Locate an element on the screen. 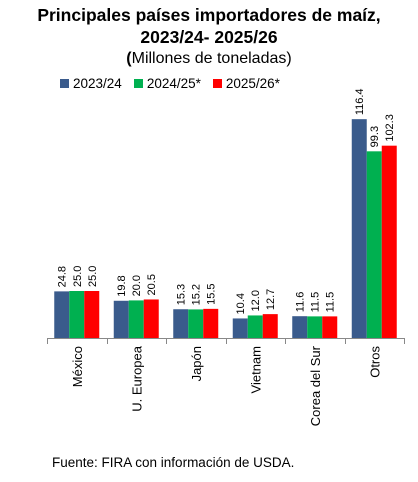 This screenshot has height=482, width=418. data-label: 19.8 is located at coordinates (122, 285).